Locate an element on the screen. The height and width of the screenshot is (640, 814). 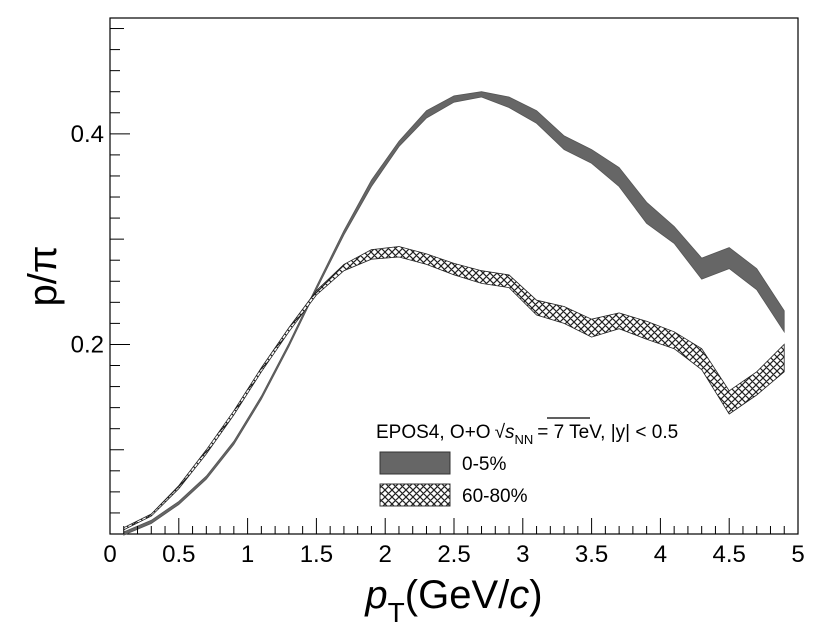
x-tick-label: 1.5 is located at coordinates (316, 554).